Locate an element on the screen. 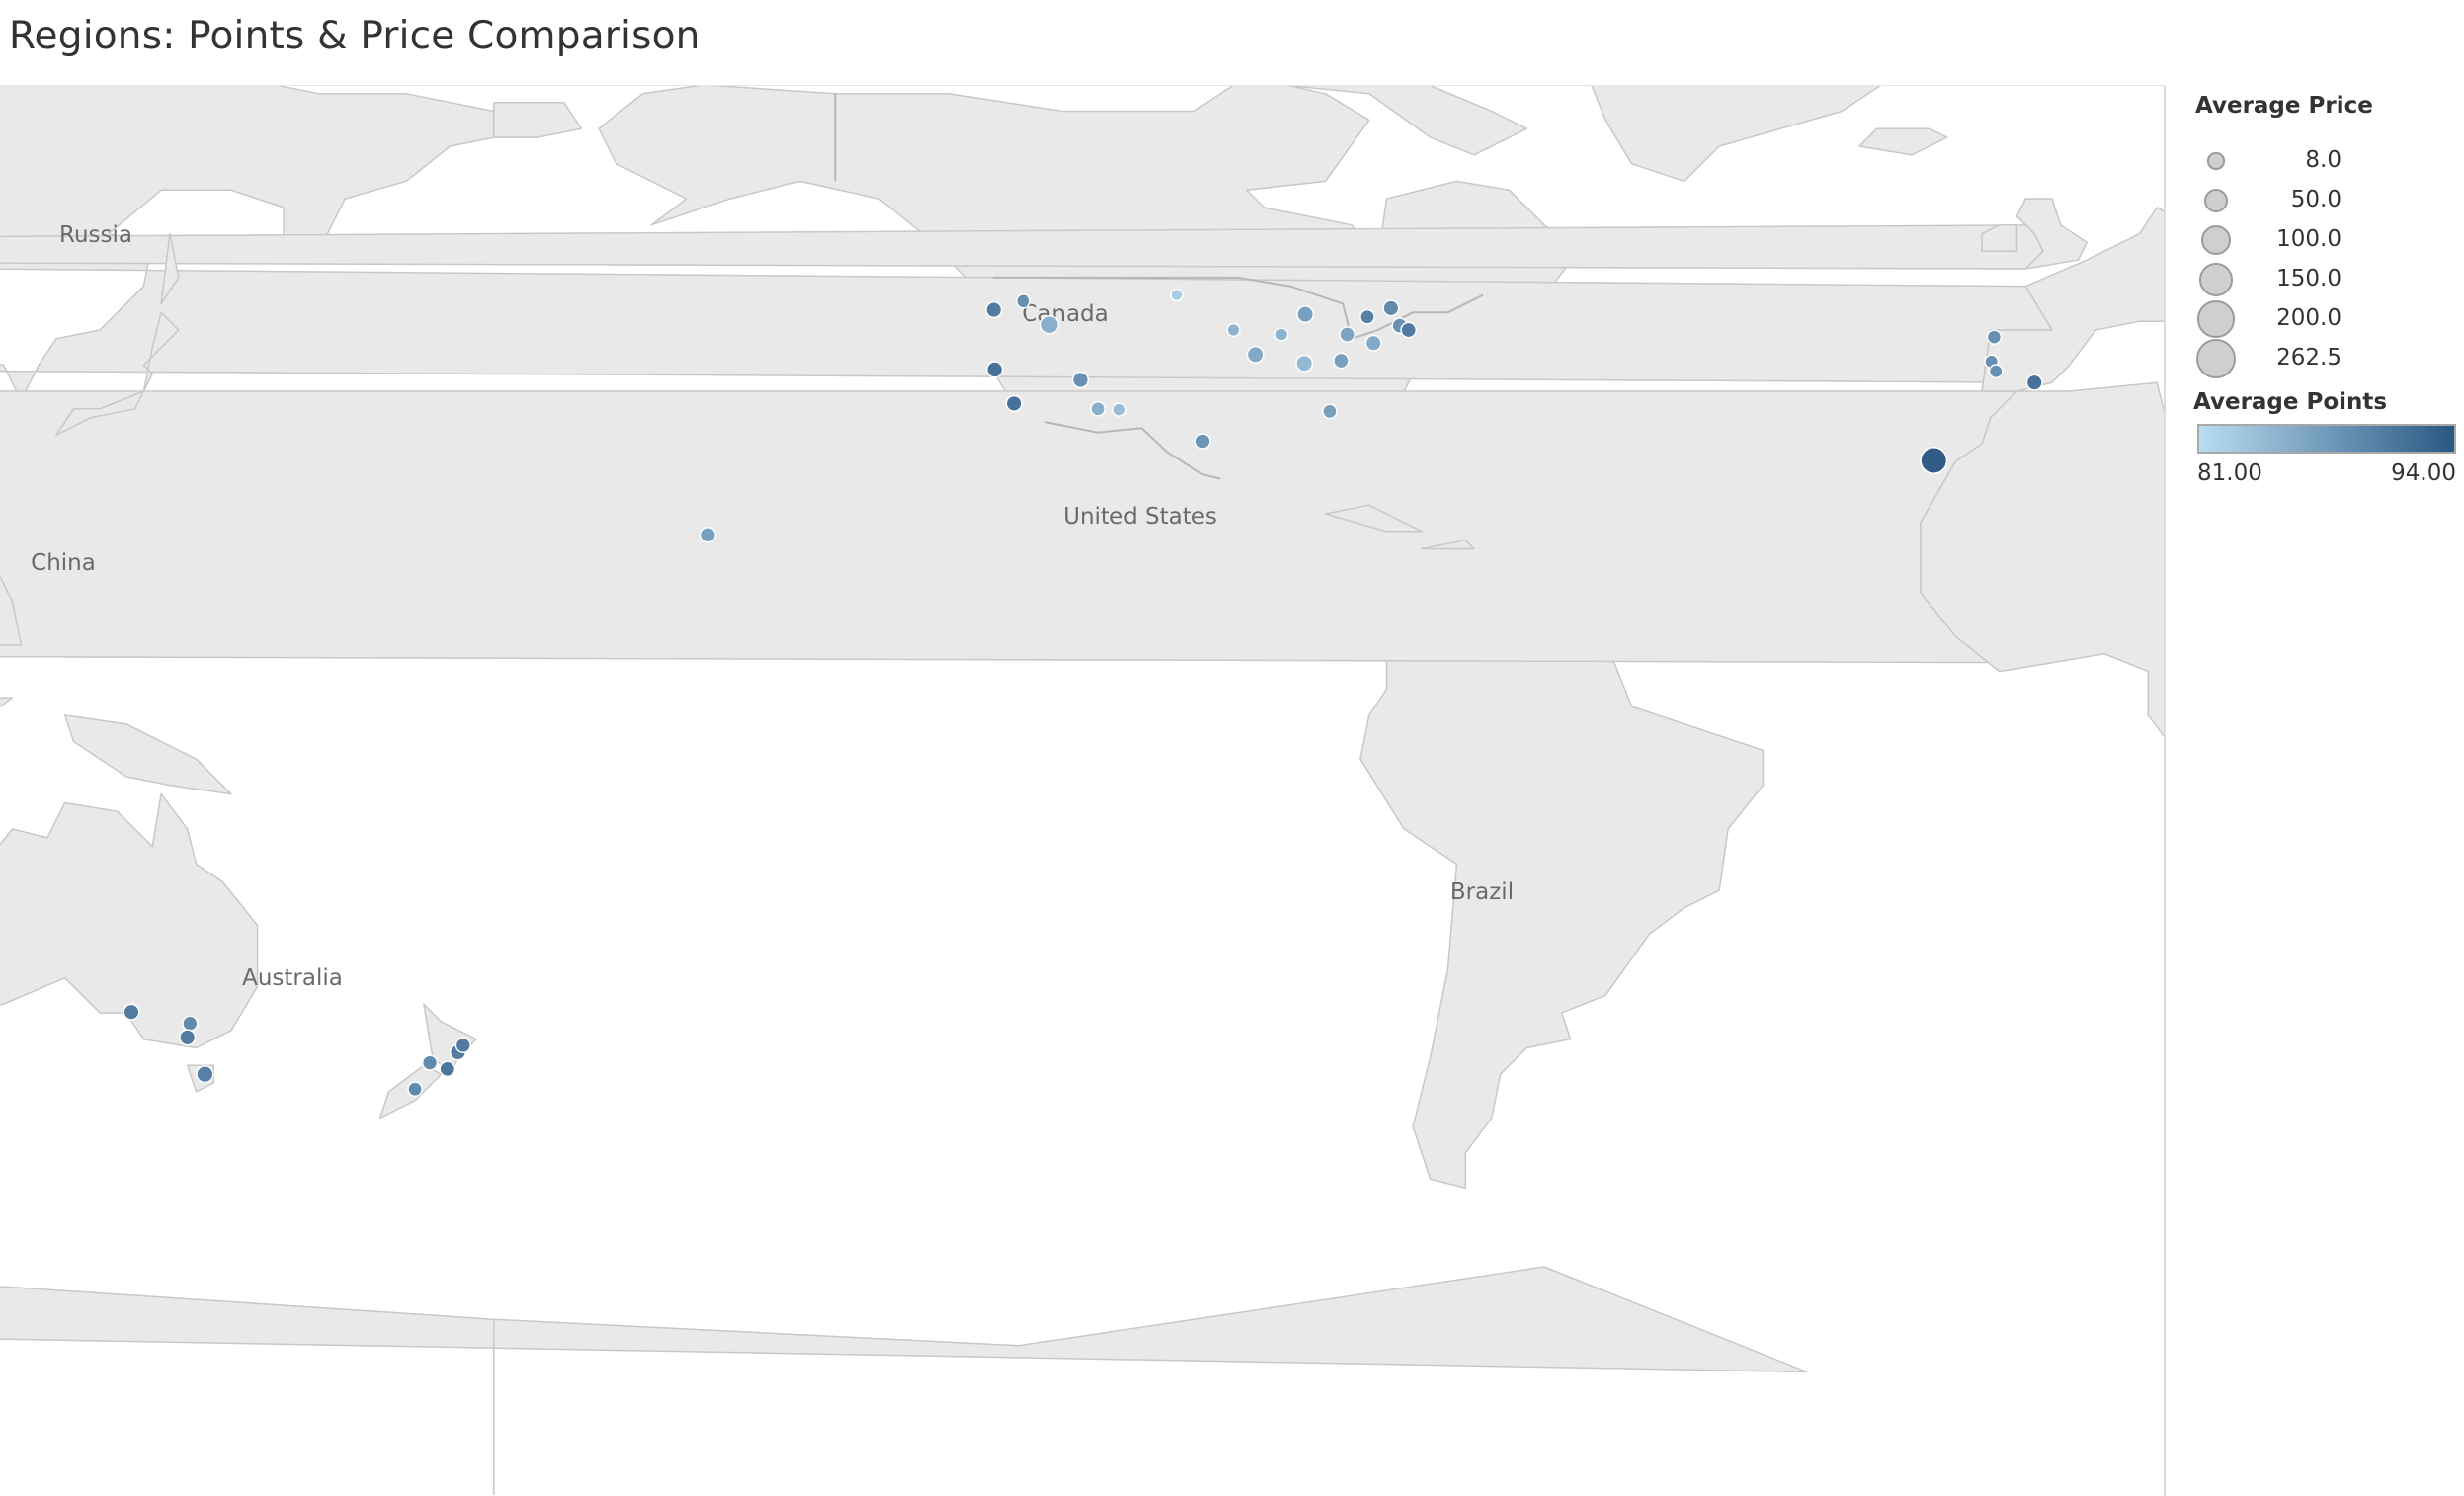  size-legend-label: 100.0 is located at coordinates (2308, 239).